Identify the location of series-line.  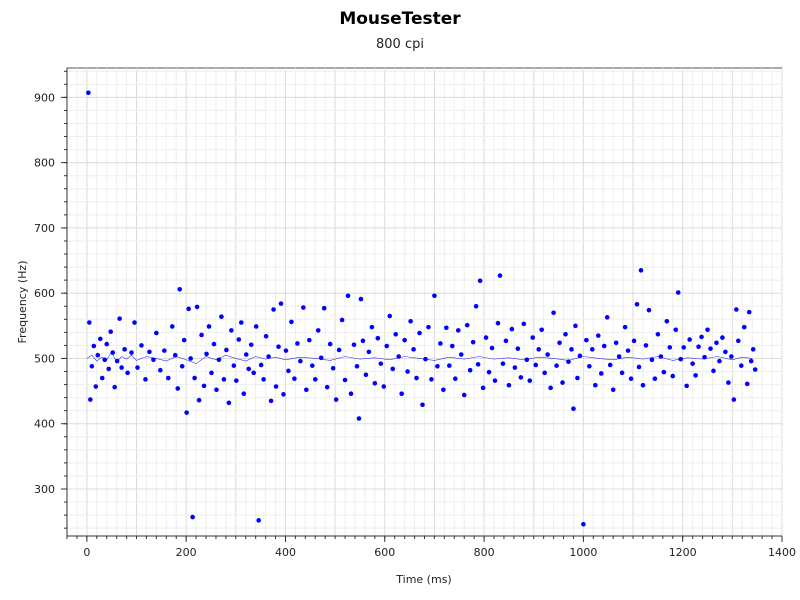
(419, 358).